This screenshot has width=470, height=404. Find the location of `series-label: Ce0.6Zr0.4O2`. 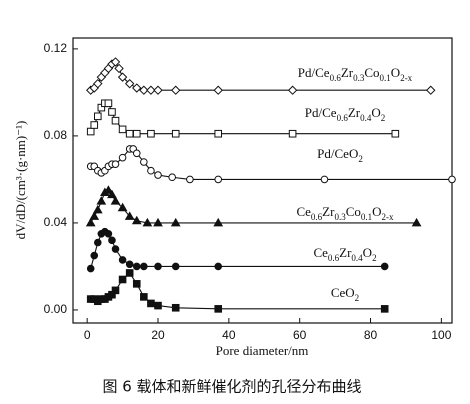

series-label: Ce0.6Zr0.4O2 is located at coordinates (344, 254).